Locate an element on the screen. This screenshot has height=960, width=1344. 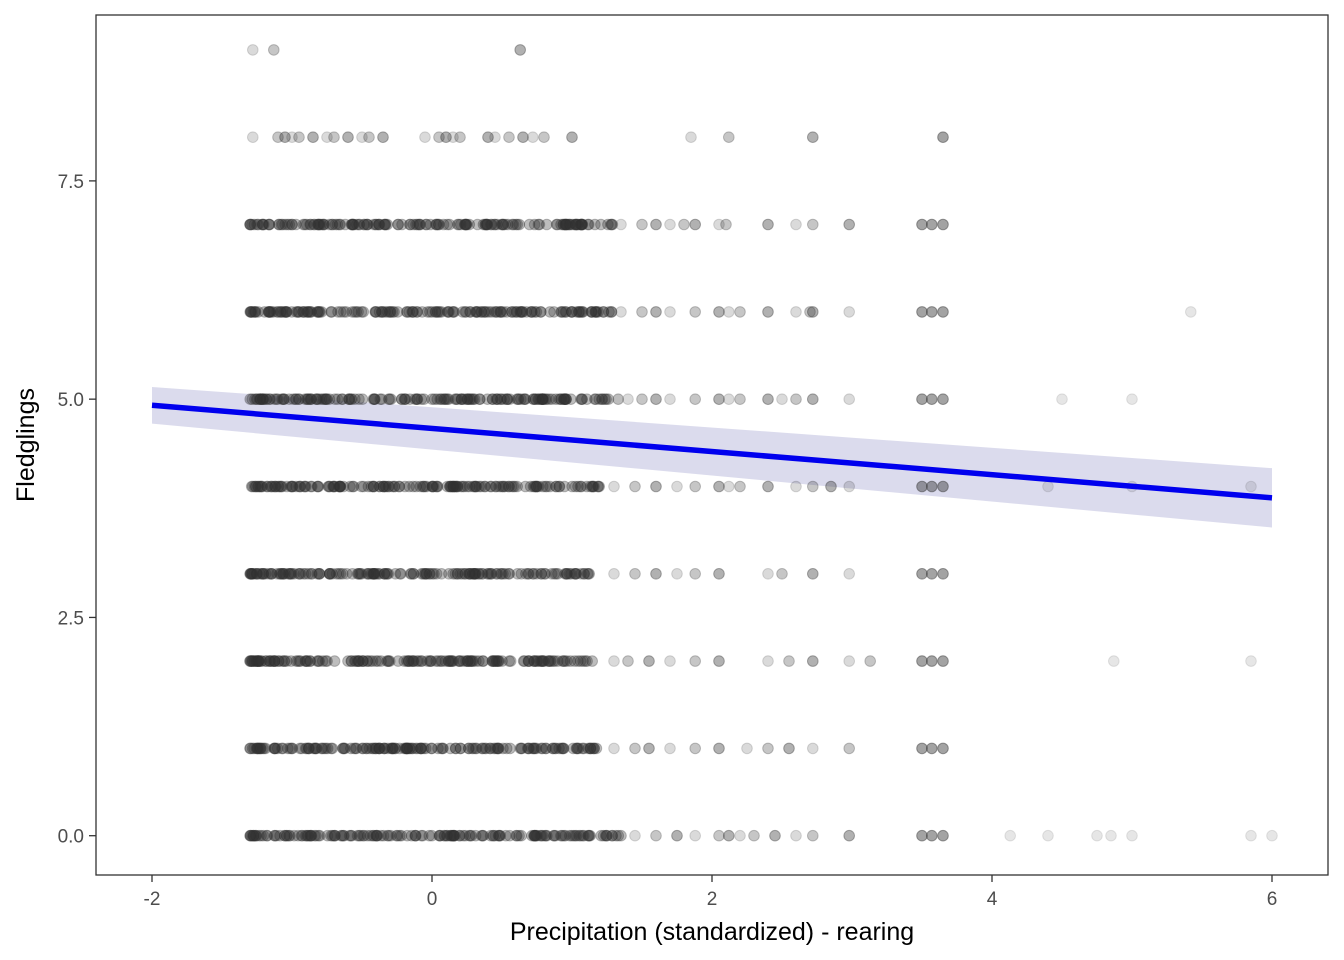
y-tick-label: 7.5 is located at coordinates (71, 182).